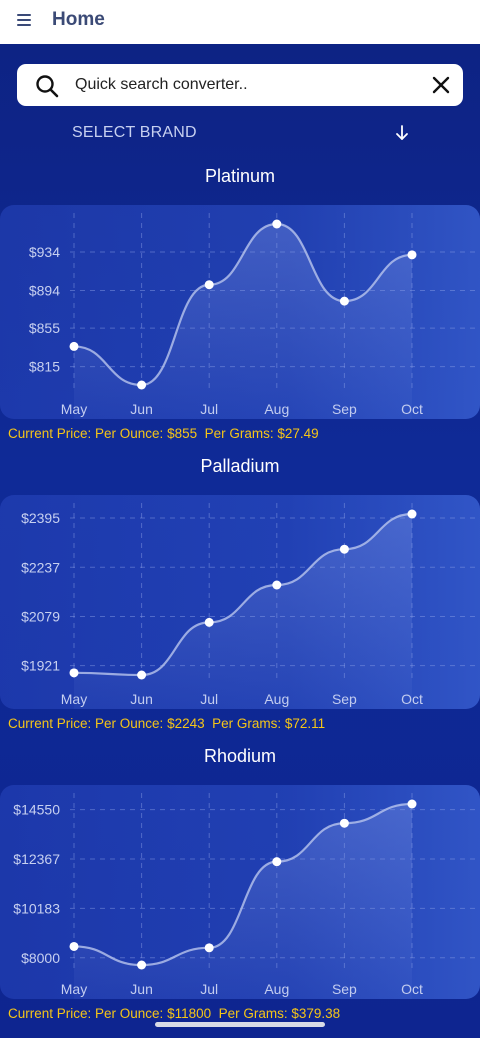 Image resolution: width=480 pixels, height=1038 pixels. What do you see at coordinates (40, 958) in the screenshot?
I see `y-tick-label: $8000` at bounding box center [40, 958].